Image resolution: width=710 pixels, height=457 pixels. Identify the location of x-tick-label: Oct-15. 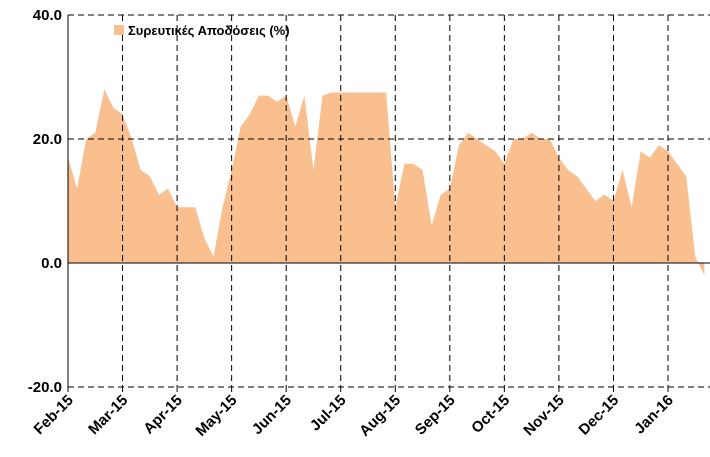
(490, 414).